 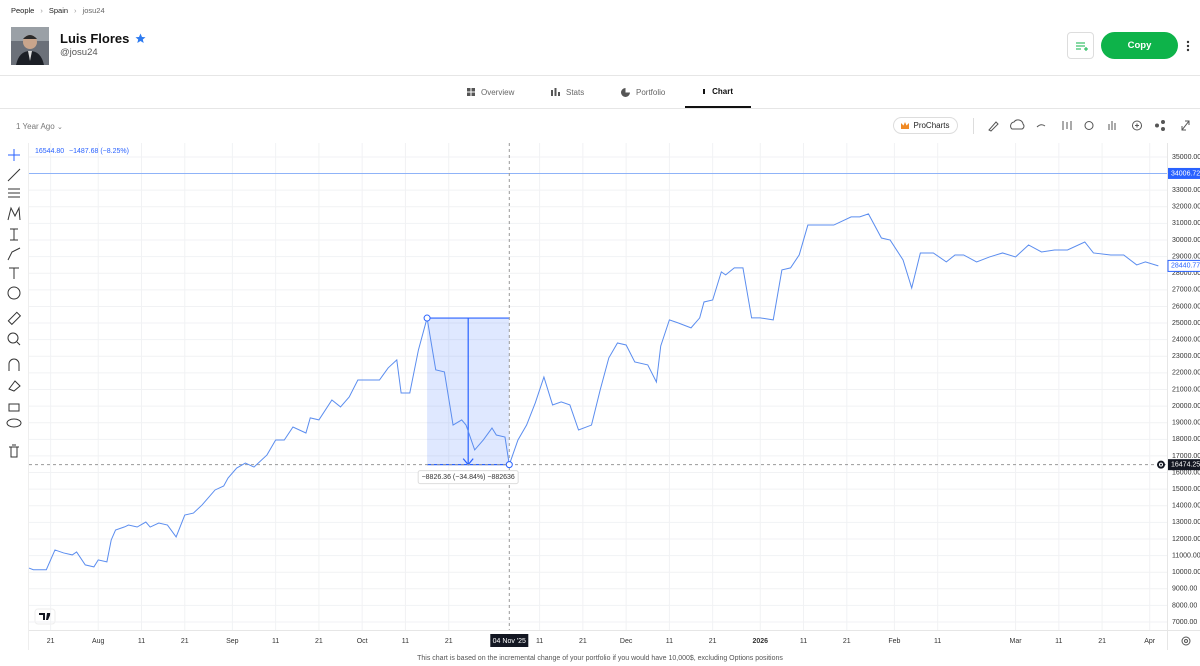 What do you see at coordinates (1186, 522) in the screenshot?
I see `y-tick-label: 13000.00` at bounding box center [1186, 522].